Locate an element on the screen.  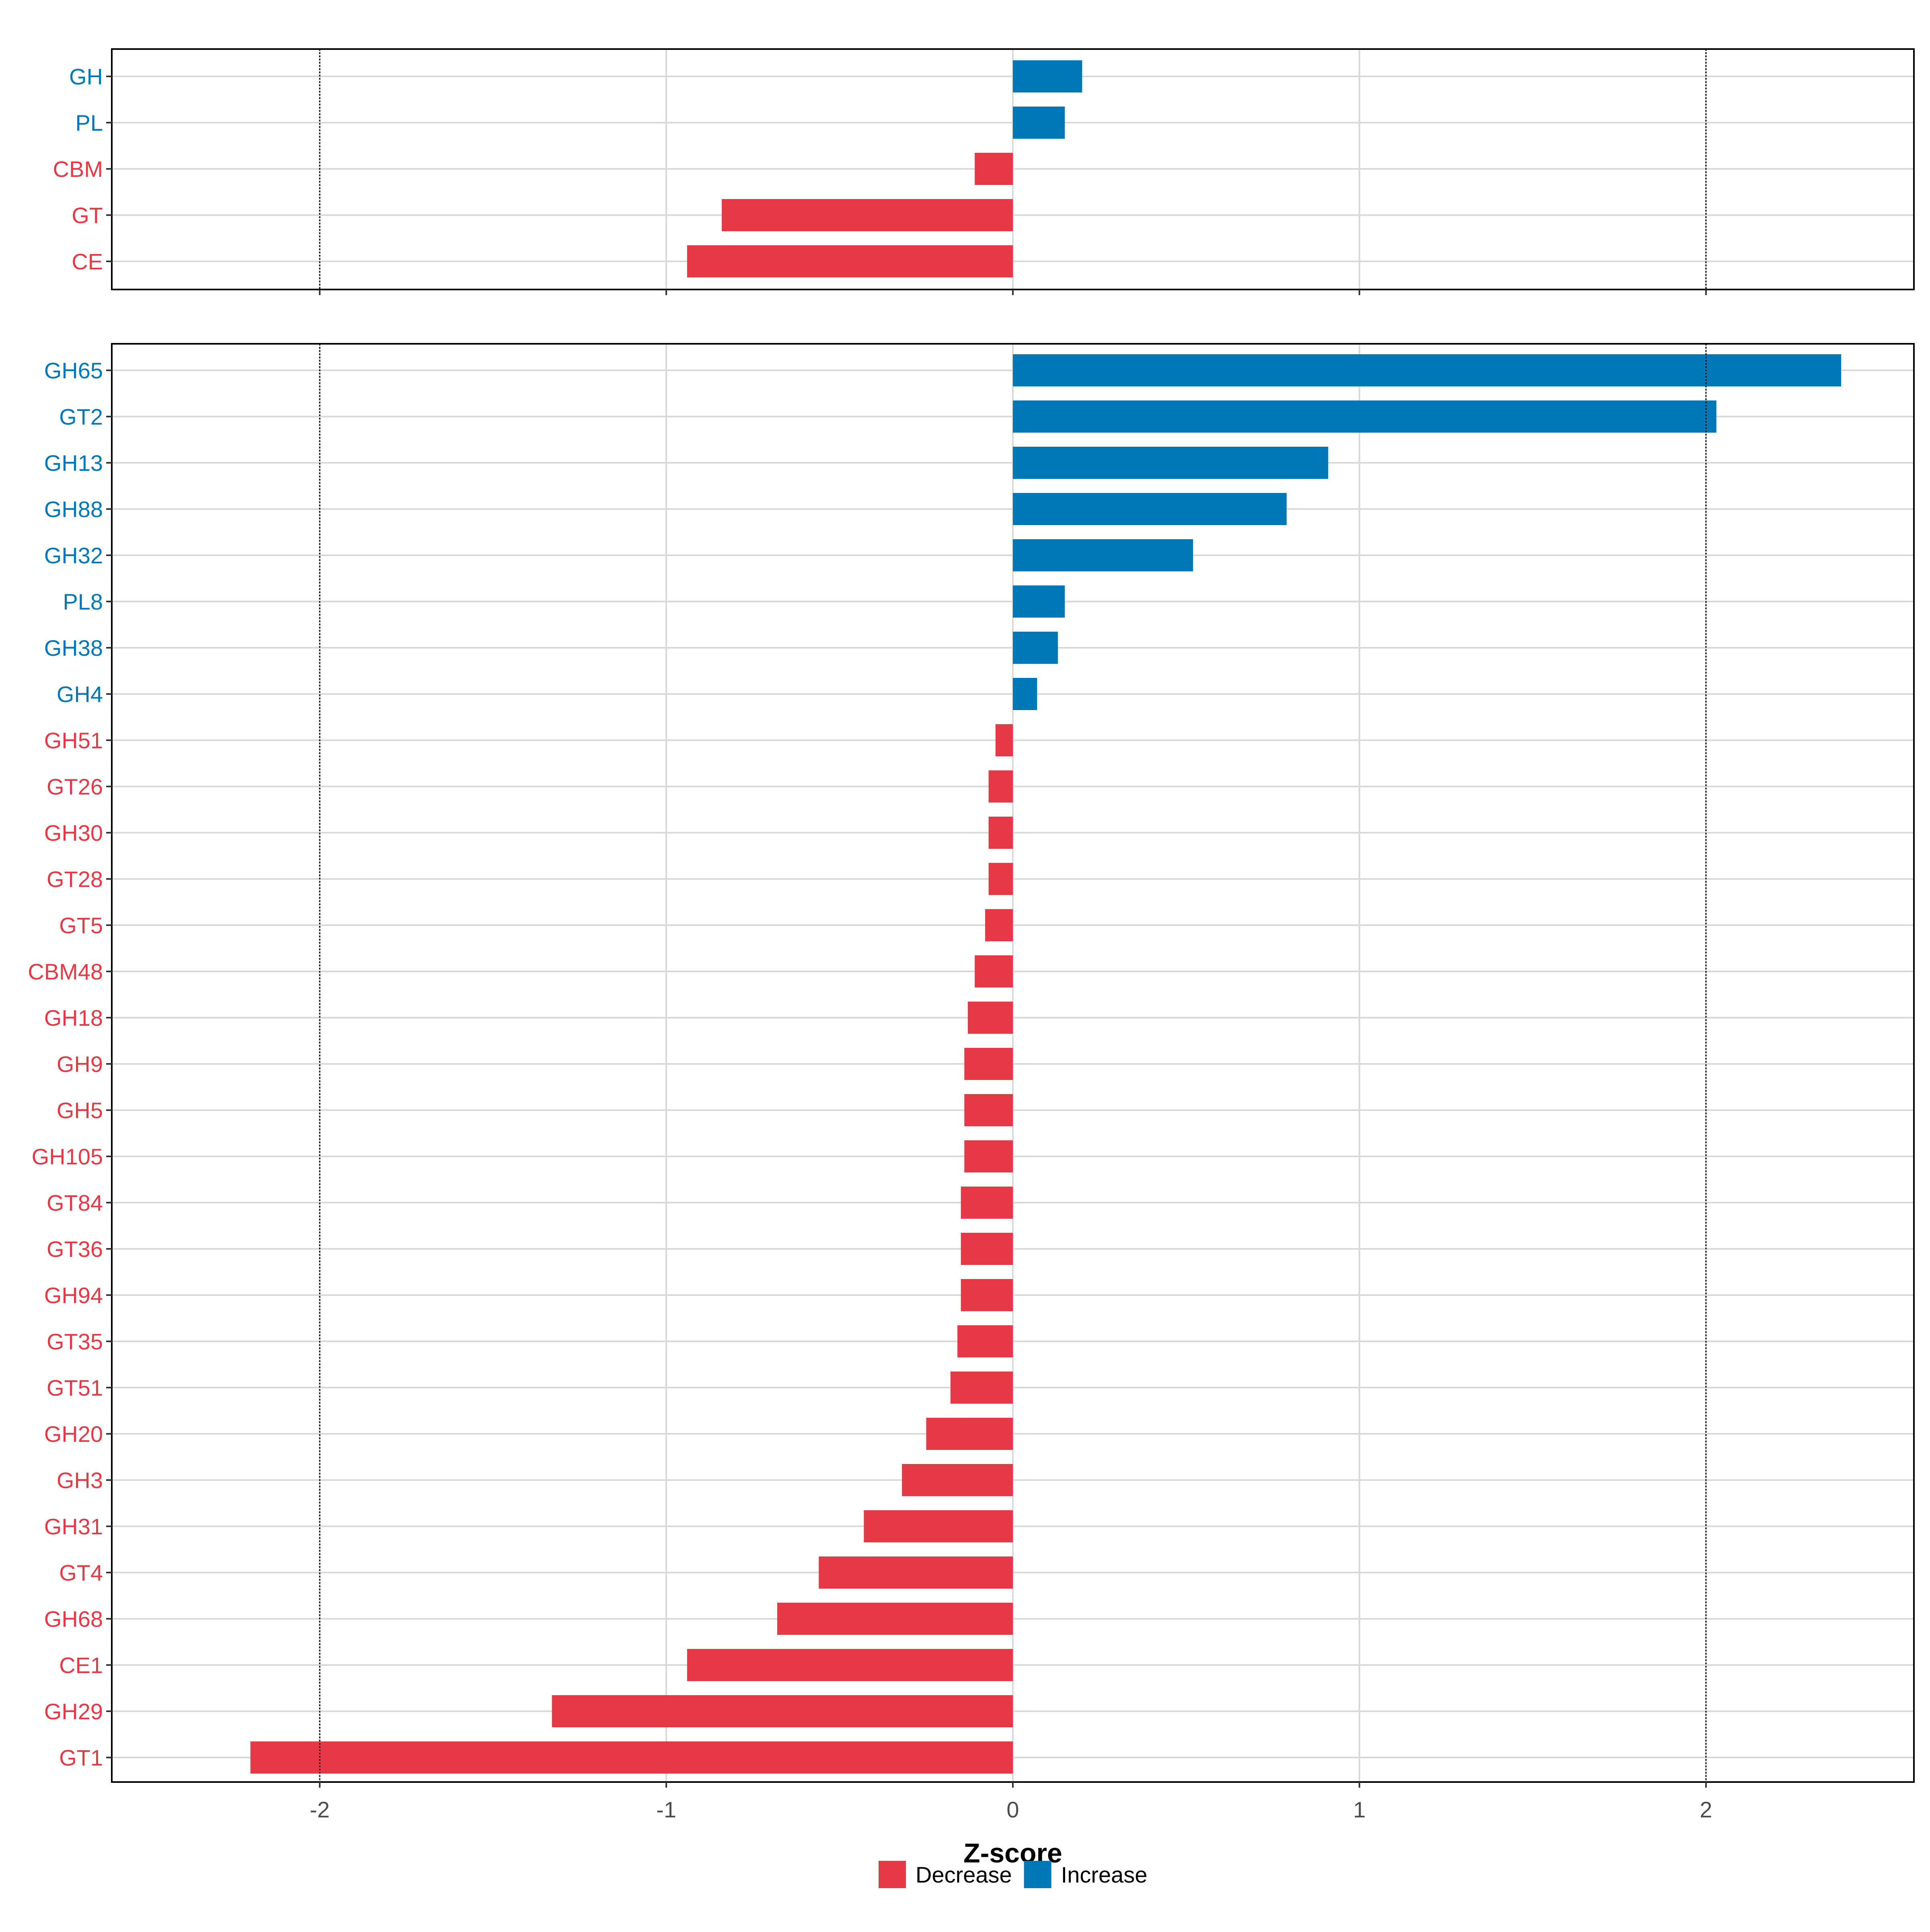
category-label-GT4: GT4 is located at coordinates (81, 1572).